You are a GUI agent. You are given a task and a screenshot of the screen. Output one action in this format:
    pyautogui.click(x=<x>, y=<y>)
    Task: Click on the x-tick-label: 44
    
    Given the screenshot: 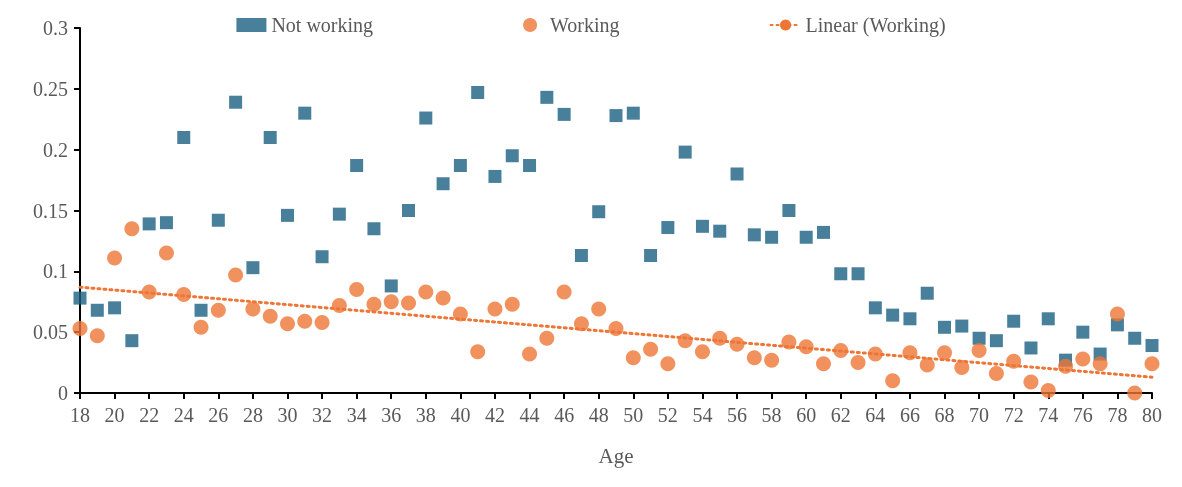 What is the action you would take?
    pyautogui.click(x=529, y=415)
    